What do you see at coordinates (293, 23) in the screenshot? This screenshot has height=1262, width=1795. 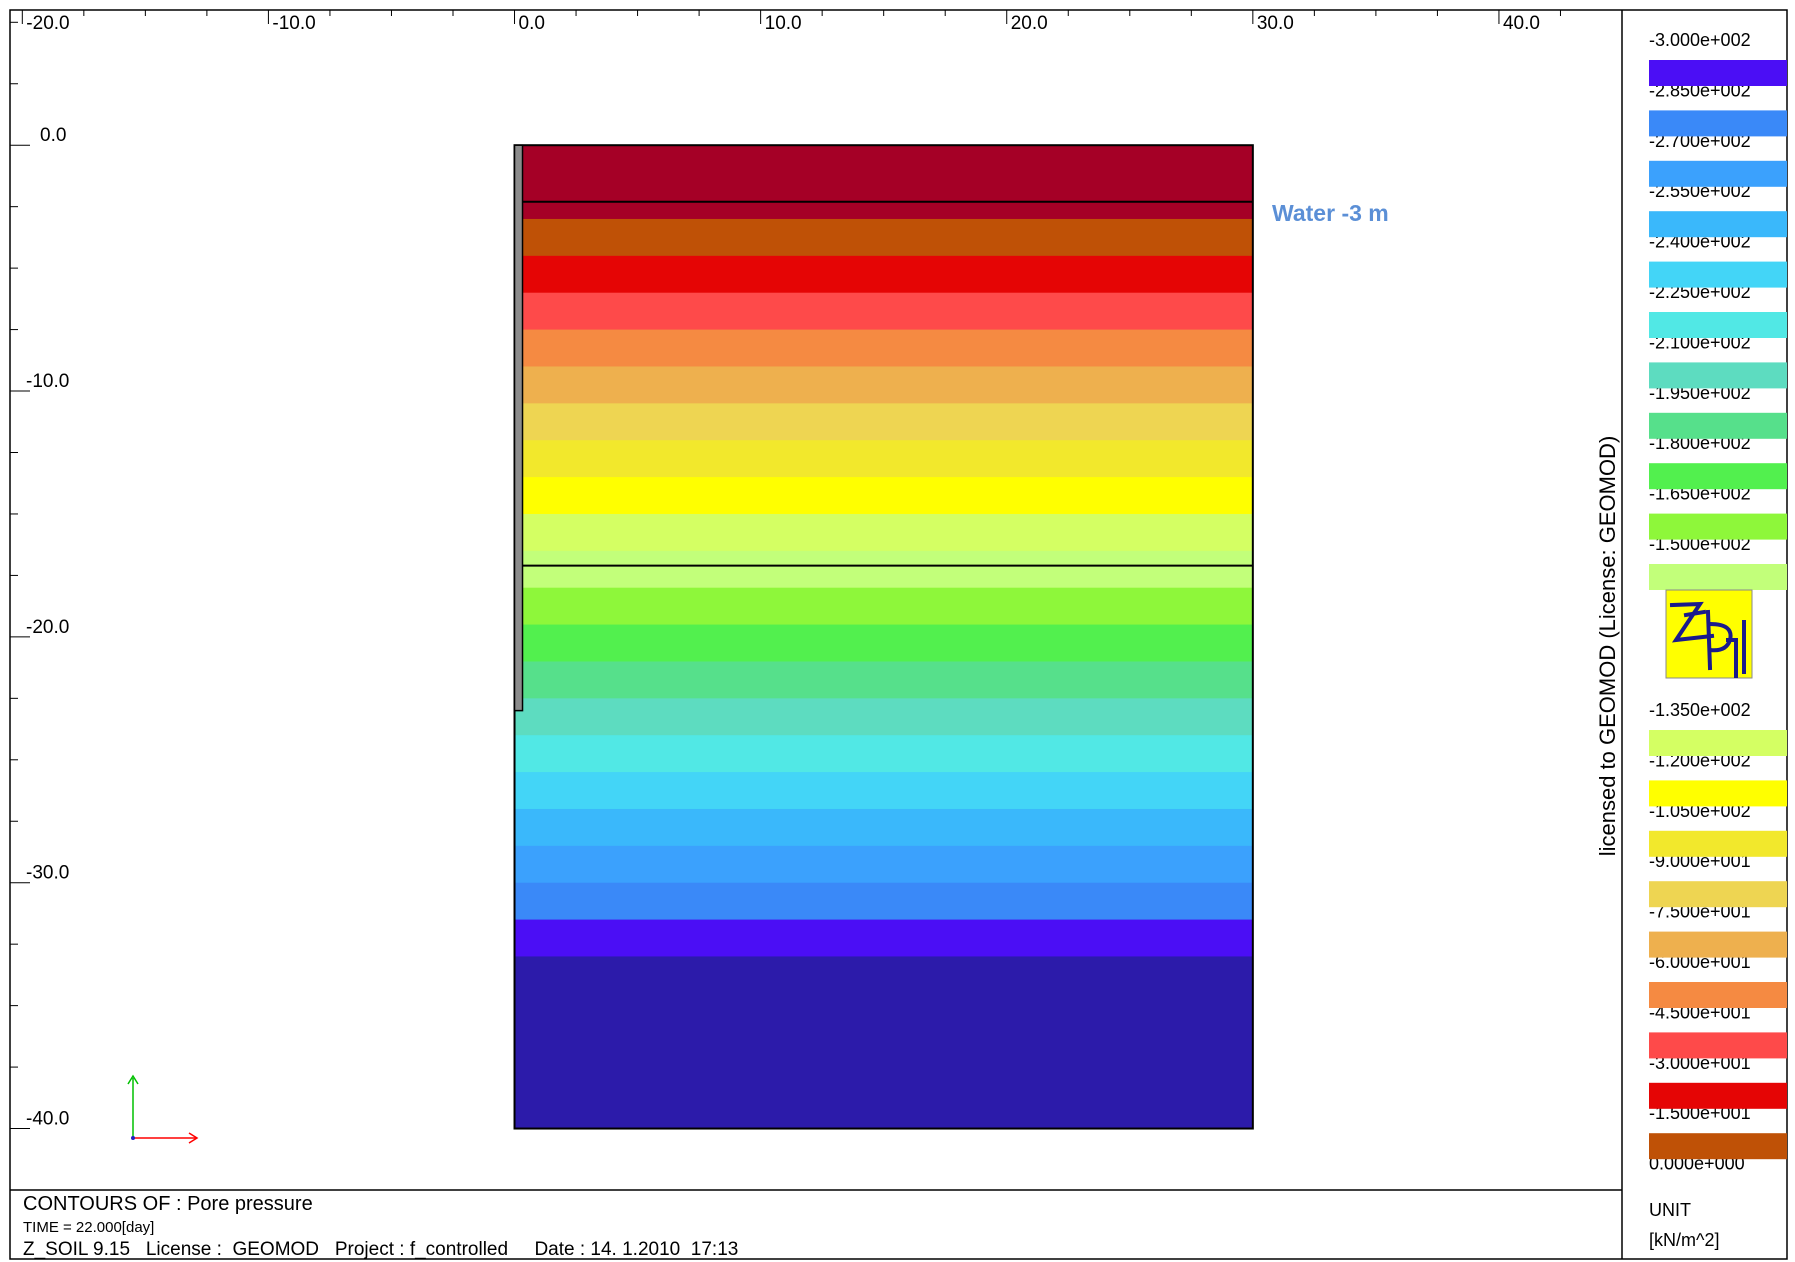 I see `x-tick-label: -10.0` at bounding box center [293, 23].